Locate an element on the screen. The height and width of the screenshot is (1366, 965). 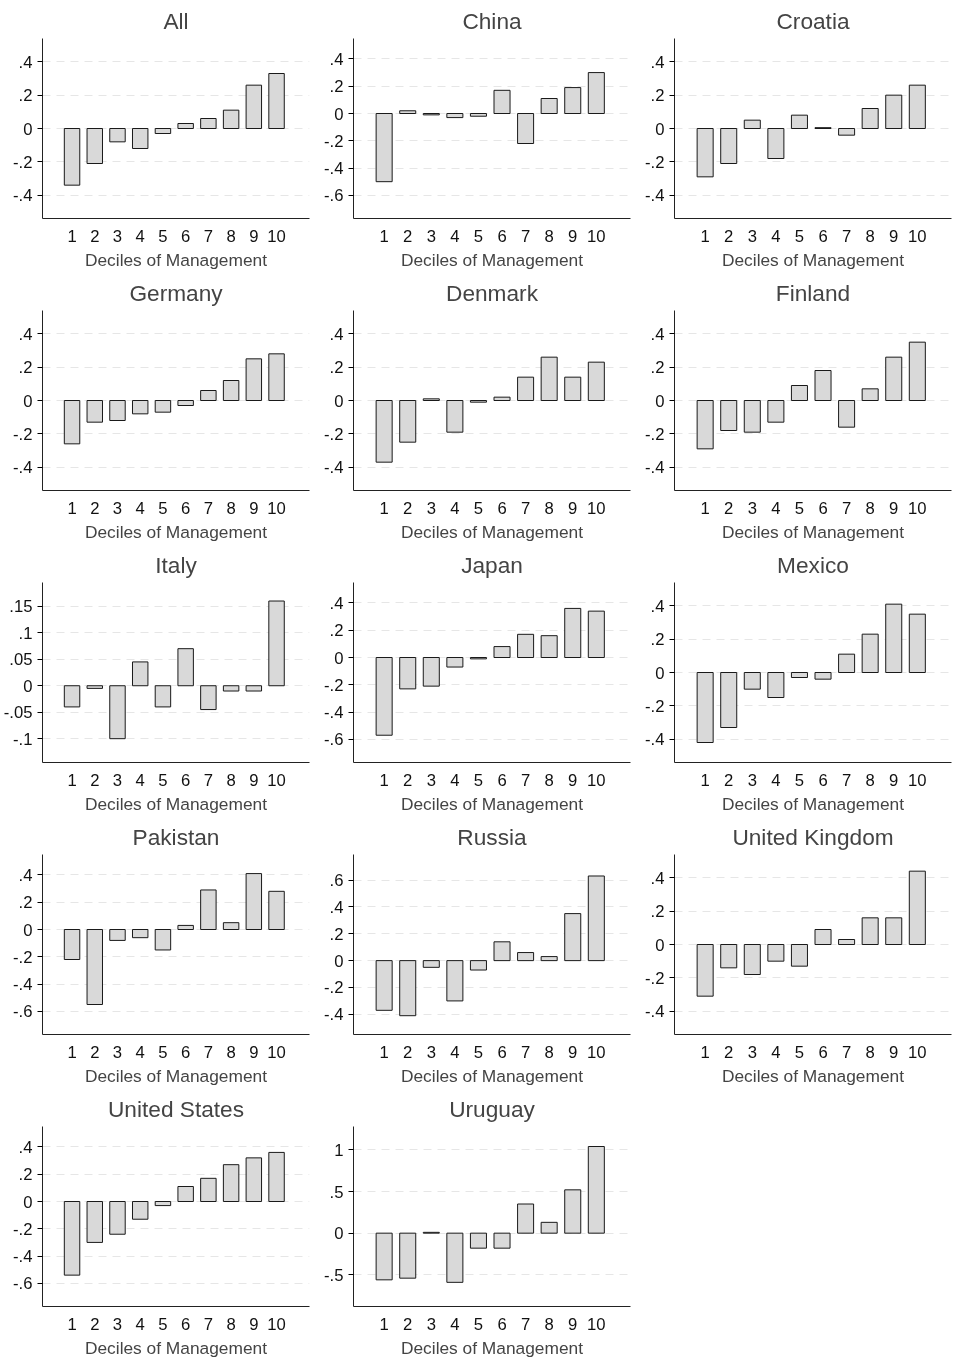
chart-title: Croatia is located at coordinates (813, 20).